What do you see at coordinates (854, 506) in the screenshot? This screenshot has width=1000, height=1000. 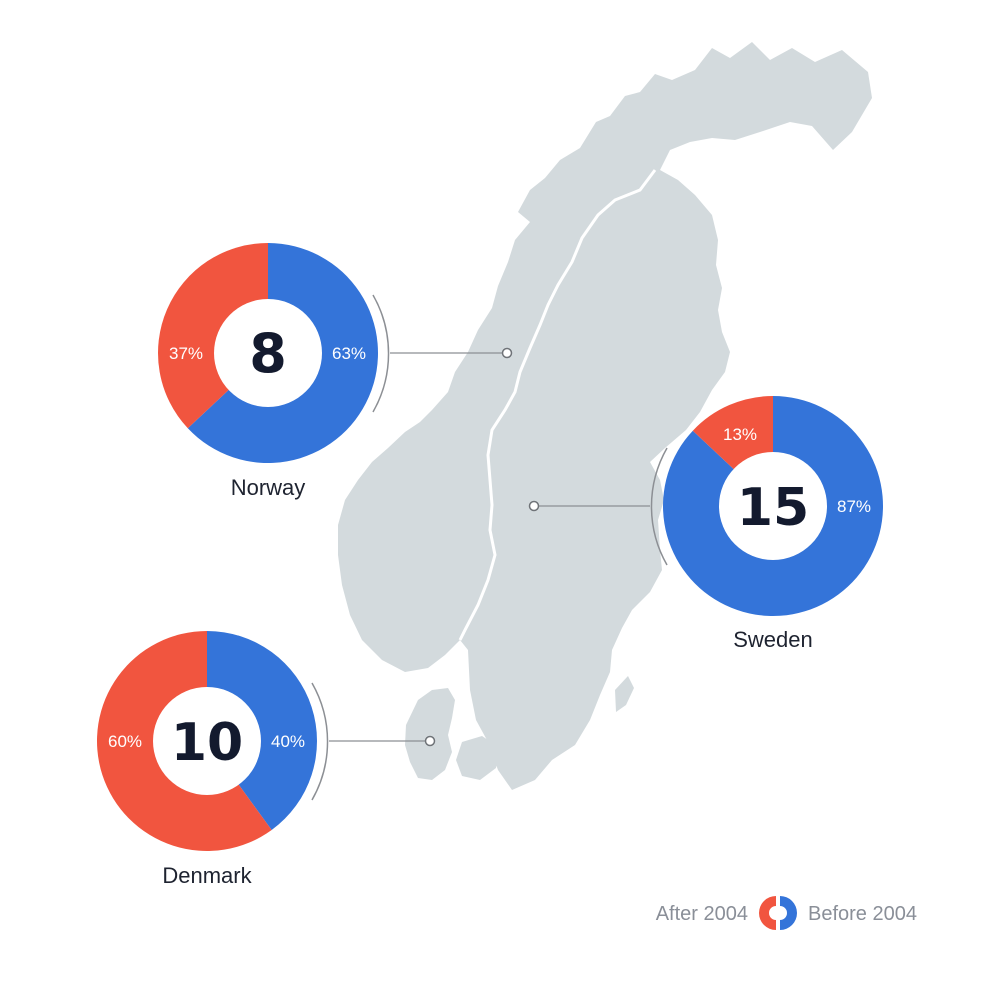 I see `sweden-before-pct: 87%` at bounding box center [854, 506].